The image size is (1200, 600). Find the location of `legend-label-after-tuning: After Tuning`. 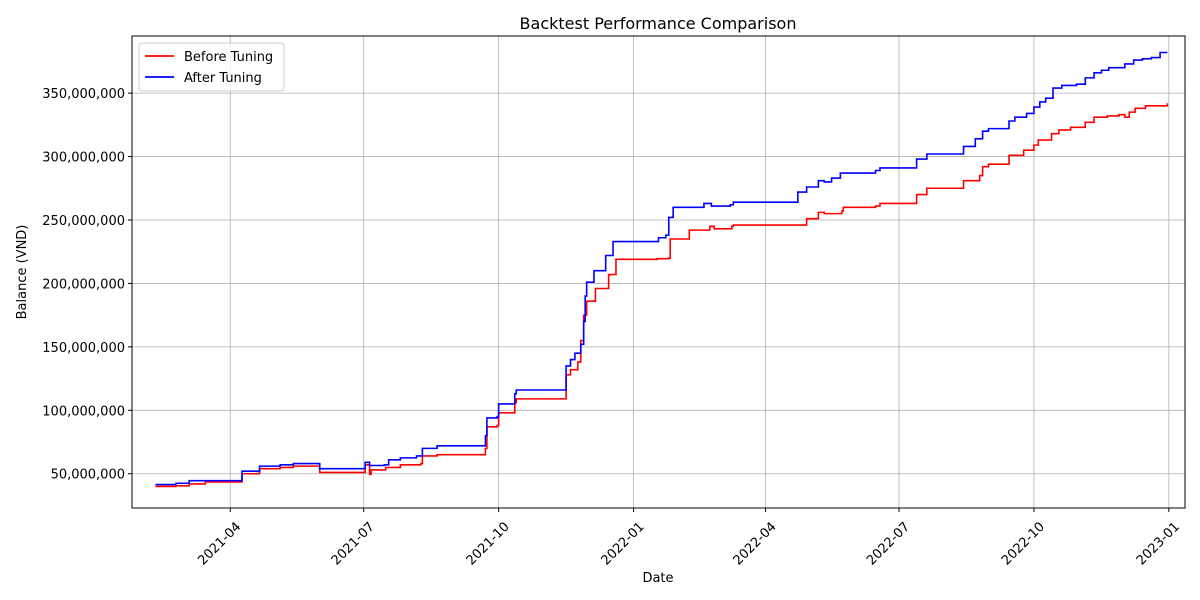

legend-label-after-tuning: After Tuning is located at coordinates (223, 78).